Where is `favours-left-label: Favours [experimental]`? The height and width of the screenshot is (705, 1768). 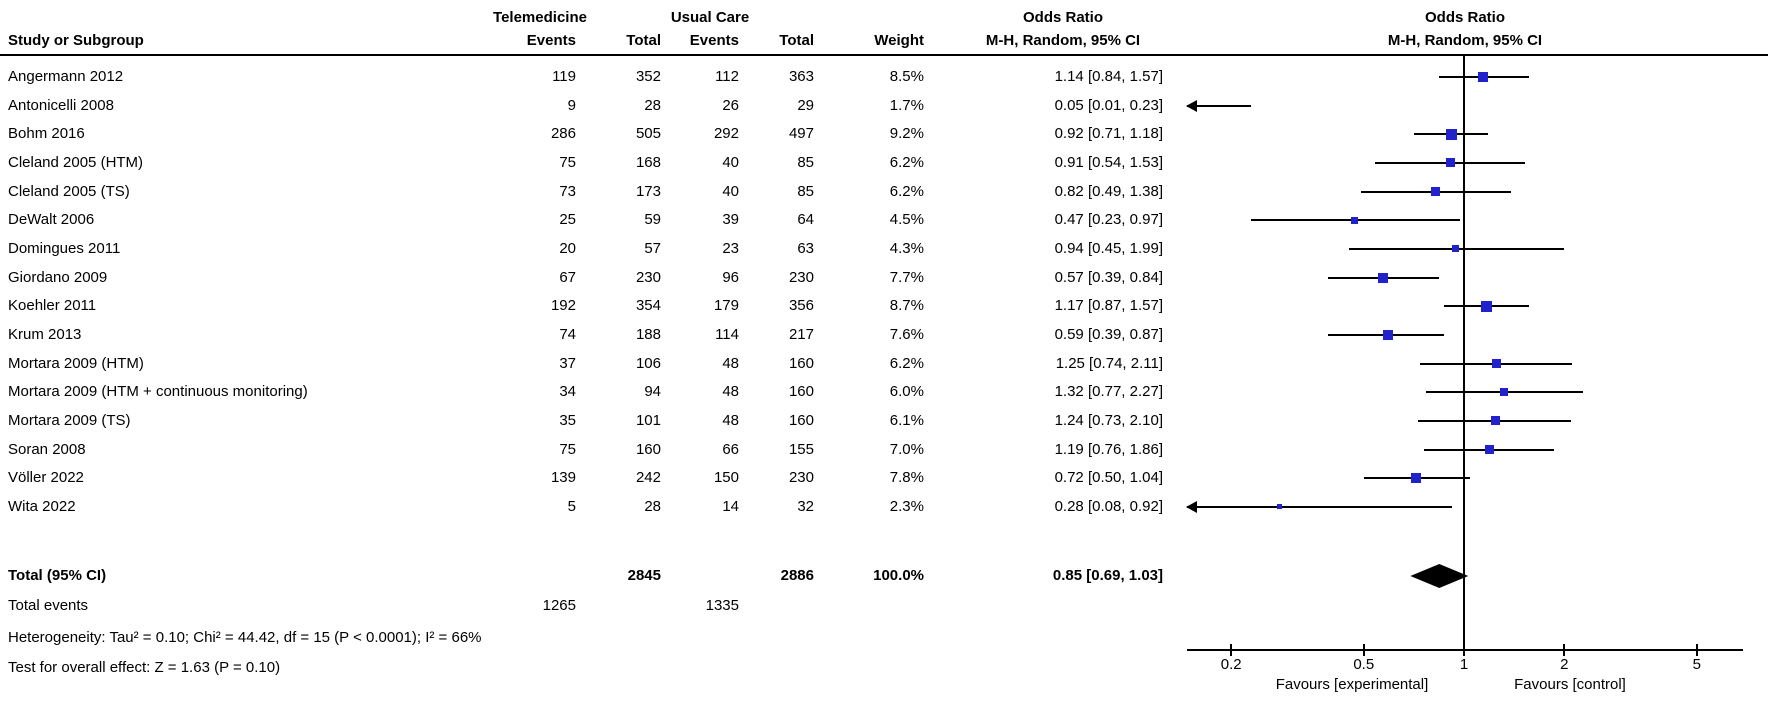 favours-left-label: Favours [experimental] is located at coordinates (1352, 684).